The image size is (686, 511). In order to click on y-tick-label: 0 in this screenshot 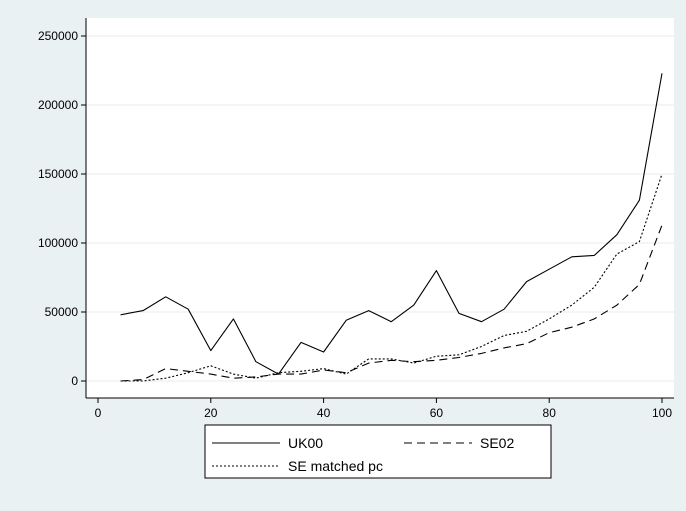, I will do `click(74, 381)`.